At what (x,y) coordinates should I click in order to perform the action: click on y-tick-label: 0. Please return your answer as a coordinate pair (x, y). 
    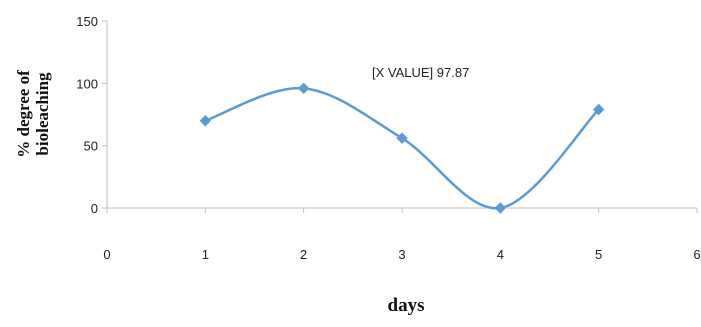
    Looking at the image, I should click on (94, 208).